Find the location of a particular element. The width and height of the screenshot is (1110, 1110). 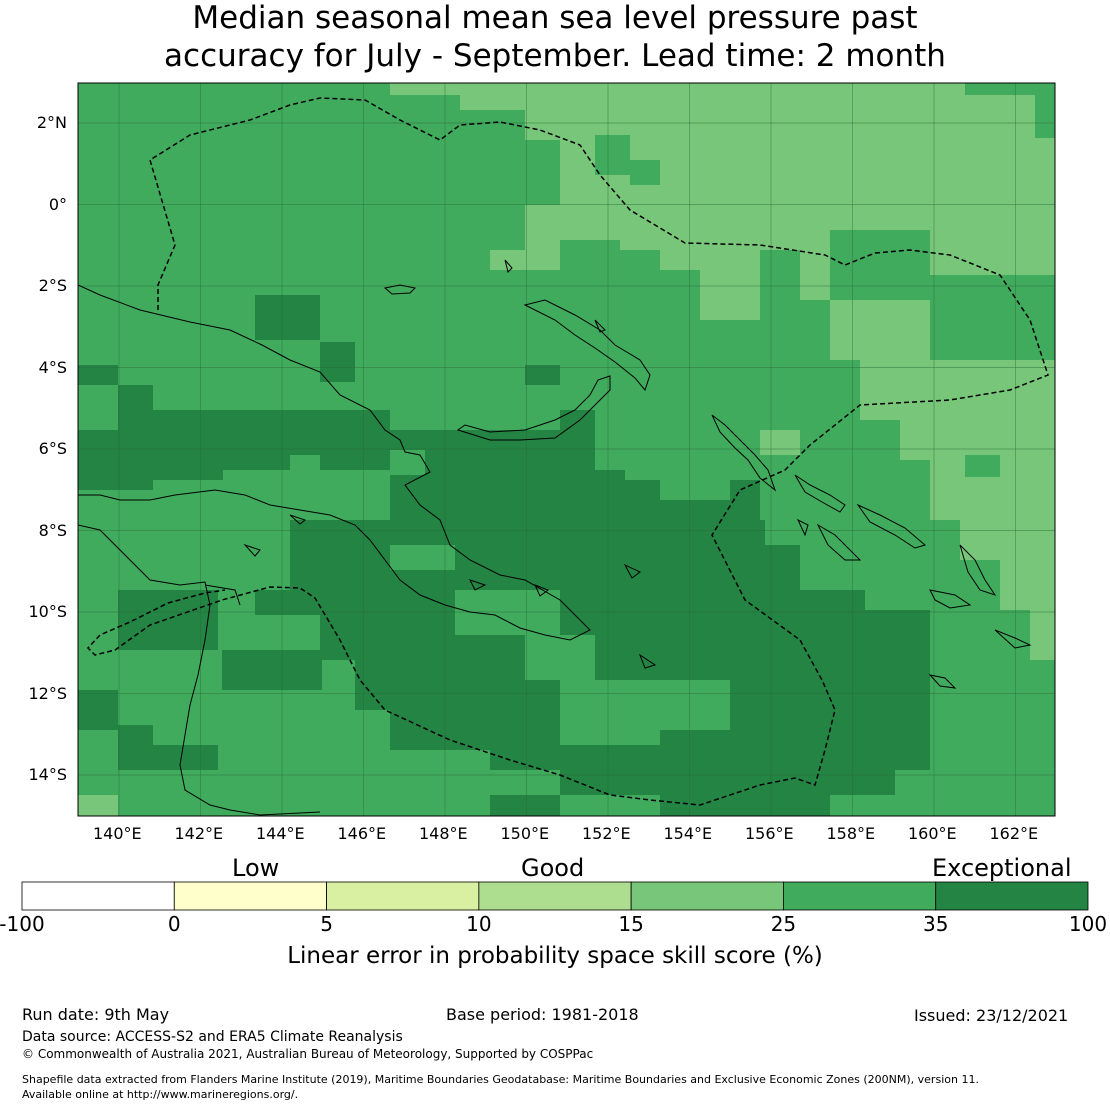

lat-label: 6°S is located at coordinates (52, 448).